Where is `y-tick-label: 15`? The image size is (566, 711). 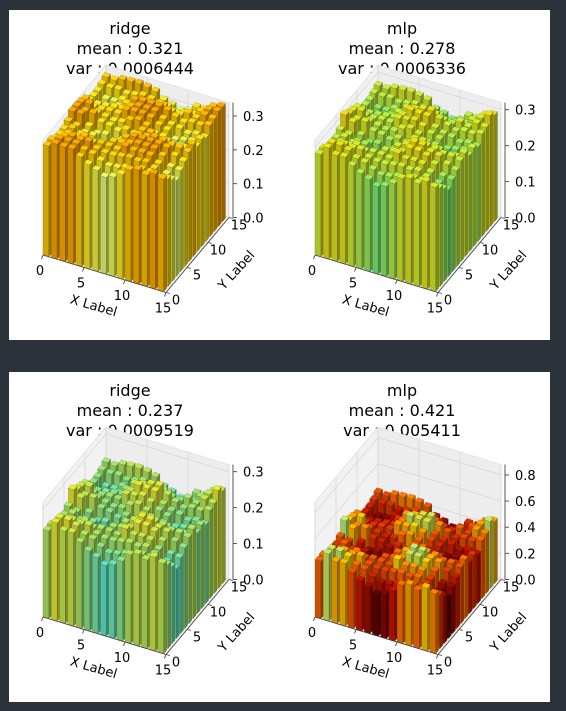
y-tick-label: 15 is located at coordinates (511, 588).